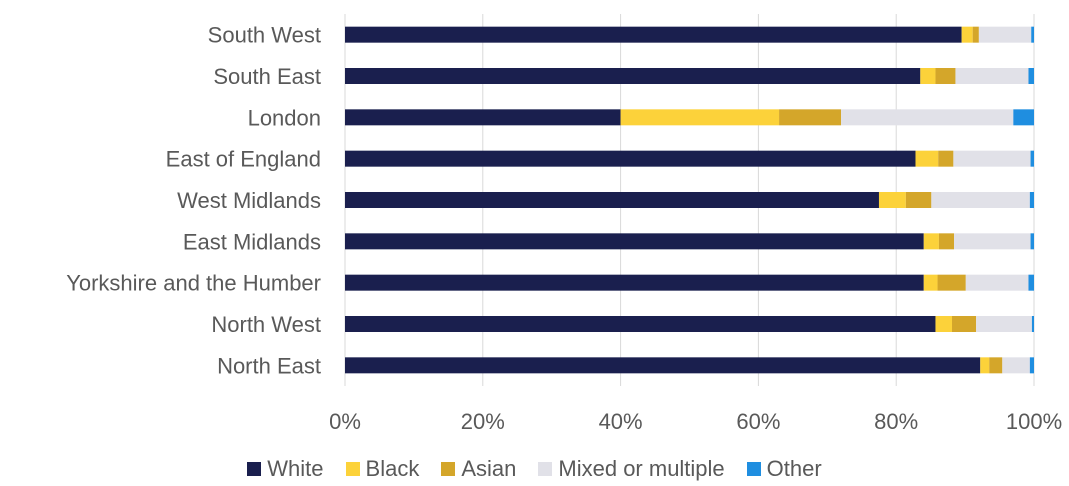  What do you see at coordinates (621, 421) in the screenshot?
I see `x-tick-label: 40%` at bounding box center [621, 421].